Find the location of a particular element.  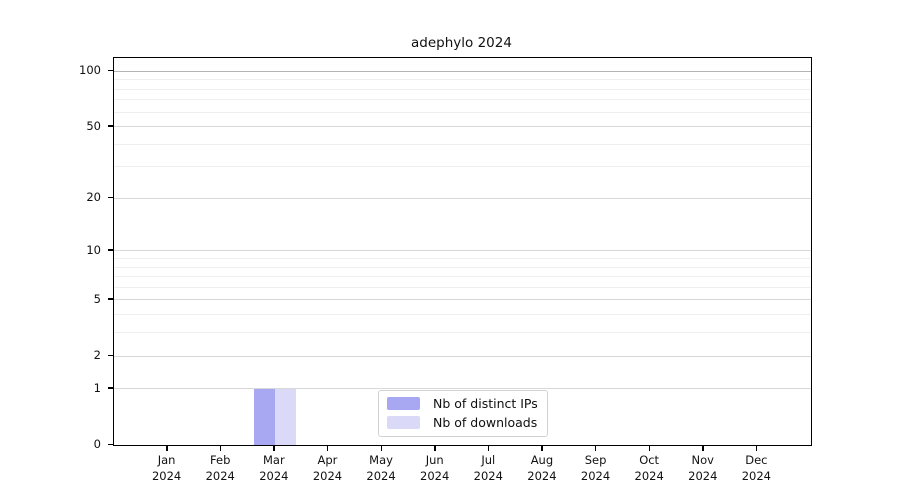

bar-nb-of-downloads is located at coordinates (285, 416).